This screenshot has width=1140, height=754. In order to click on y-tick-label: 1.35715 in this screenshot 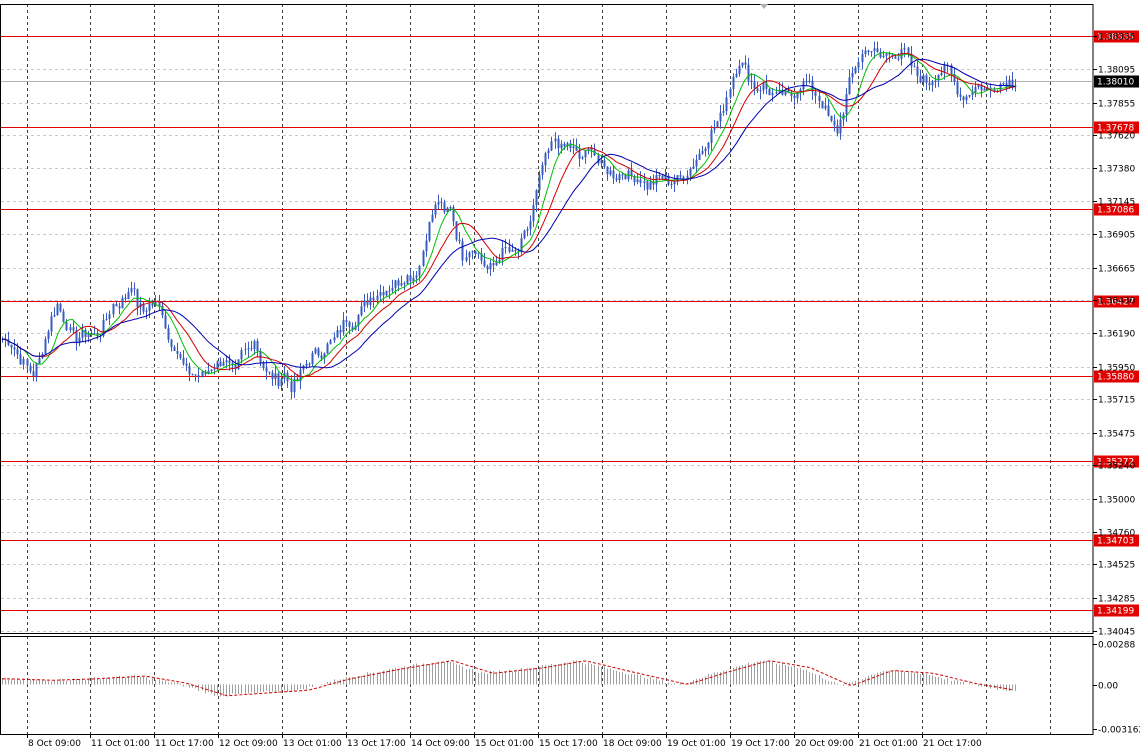, I will do `click(1116, 401)`.